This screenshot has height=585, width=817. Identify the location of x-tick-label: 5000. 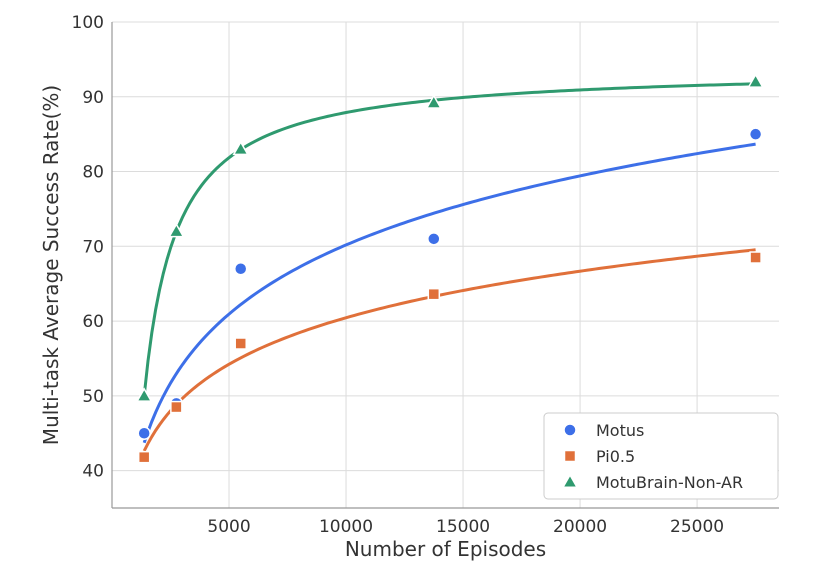
(228, 527).